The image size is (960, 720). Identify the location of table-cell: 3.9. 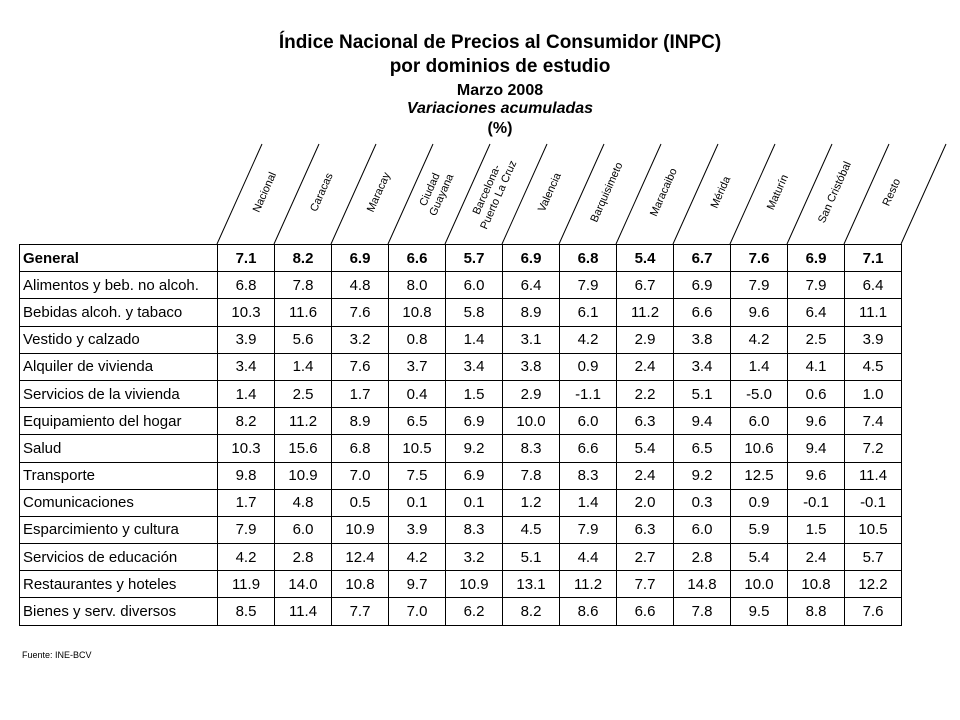
(873, 339).